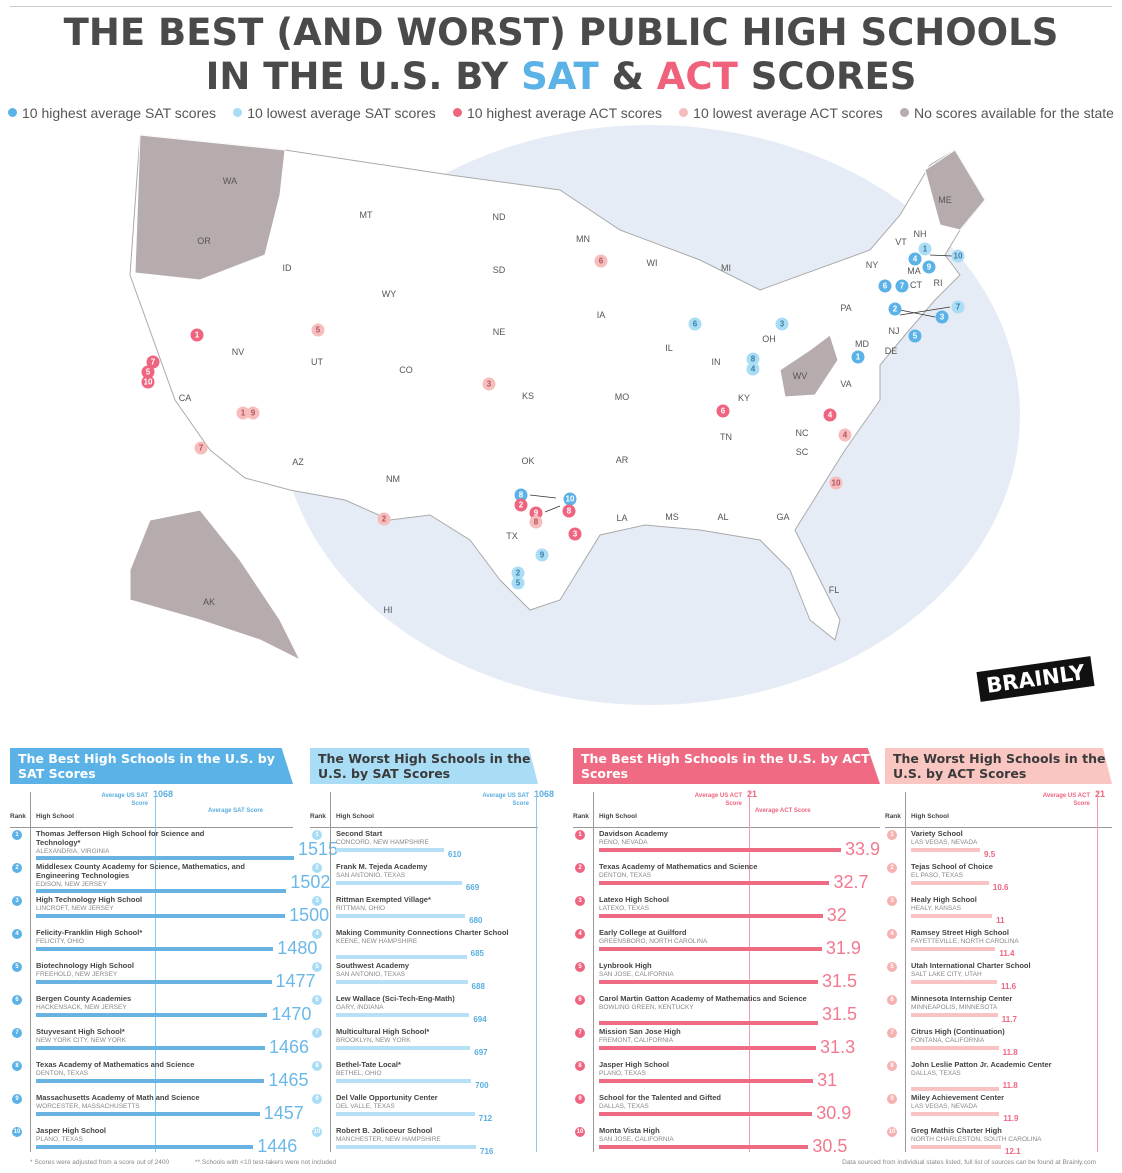 The image size is (1122, 1173). I want to click on marker-act-low-4: 4, so click(845, 435).